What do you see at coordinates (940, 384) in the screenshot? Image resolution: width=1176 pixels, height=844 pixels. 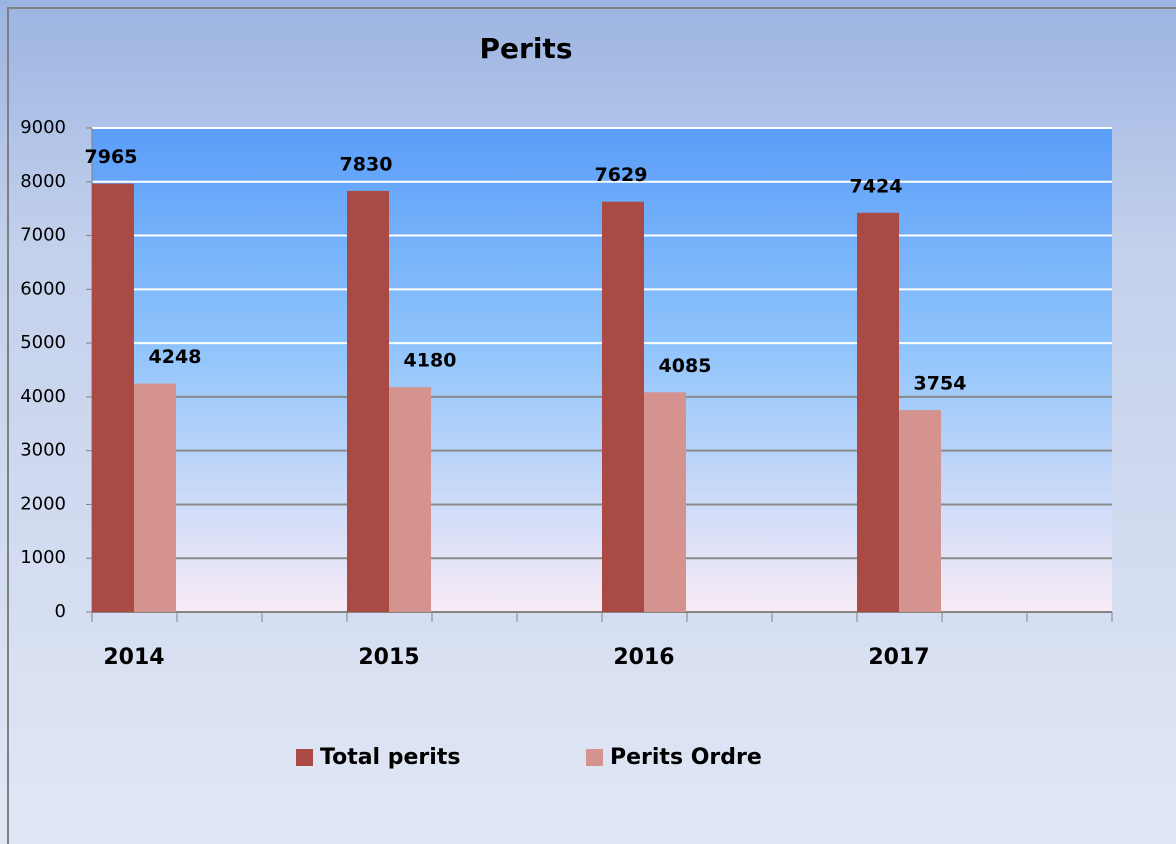 I see `data-label: 3754` at bounding box center [940, 384].